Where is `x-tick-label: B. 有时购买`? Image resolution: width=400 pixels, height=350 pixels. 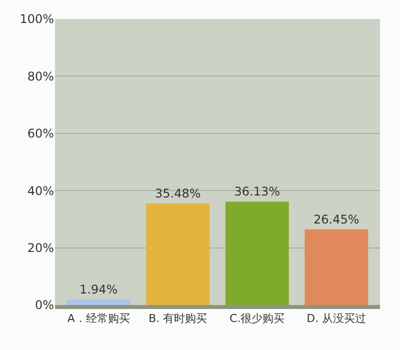
x-tick-label: B. 有时购买 is located at coordinates (178, 319).